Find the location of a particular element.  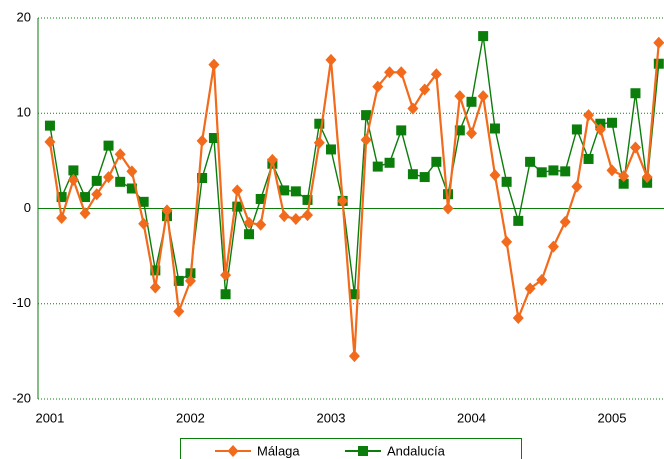

legend-label: Andalucía is located at coordinates (416, 450).